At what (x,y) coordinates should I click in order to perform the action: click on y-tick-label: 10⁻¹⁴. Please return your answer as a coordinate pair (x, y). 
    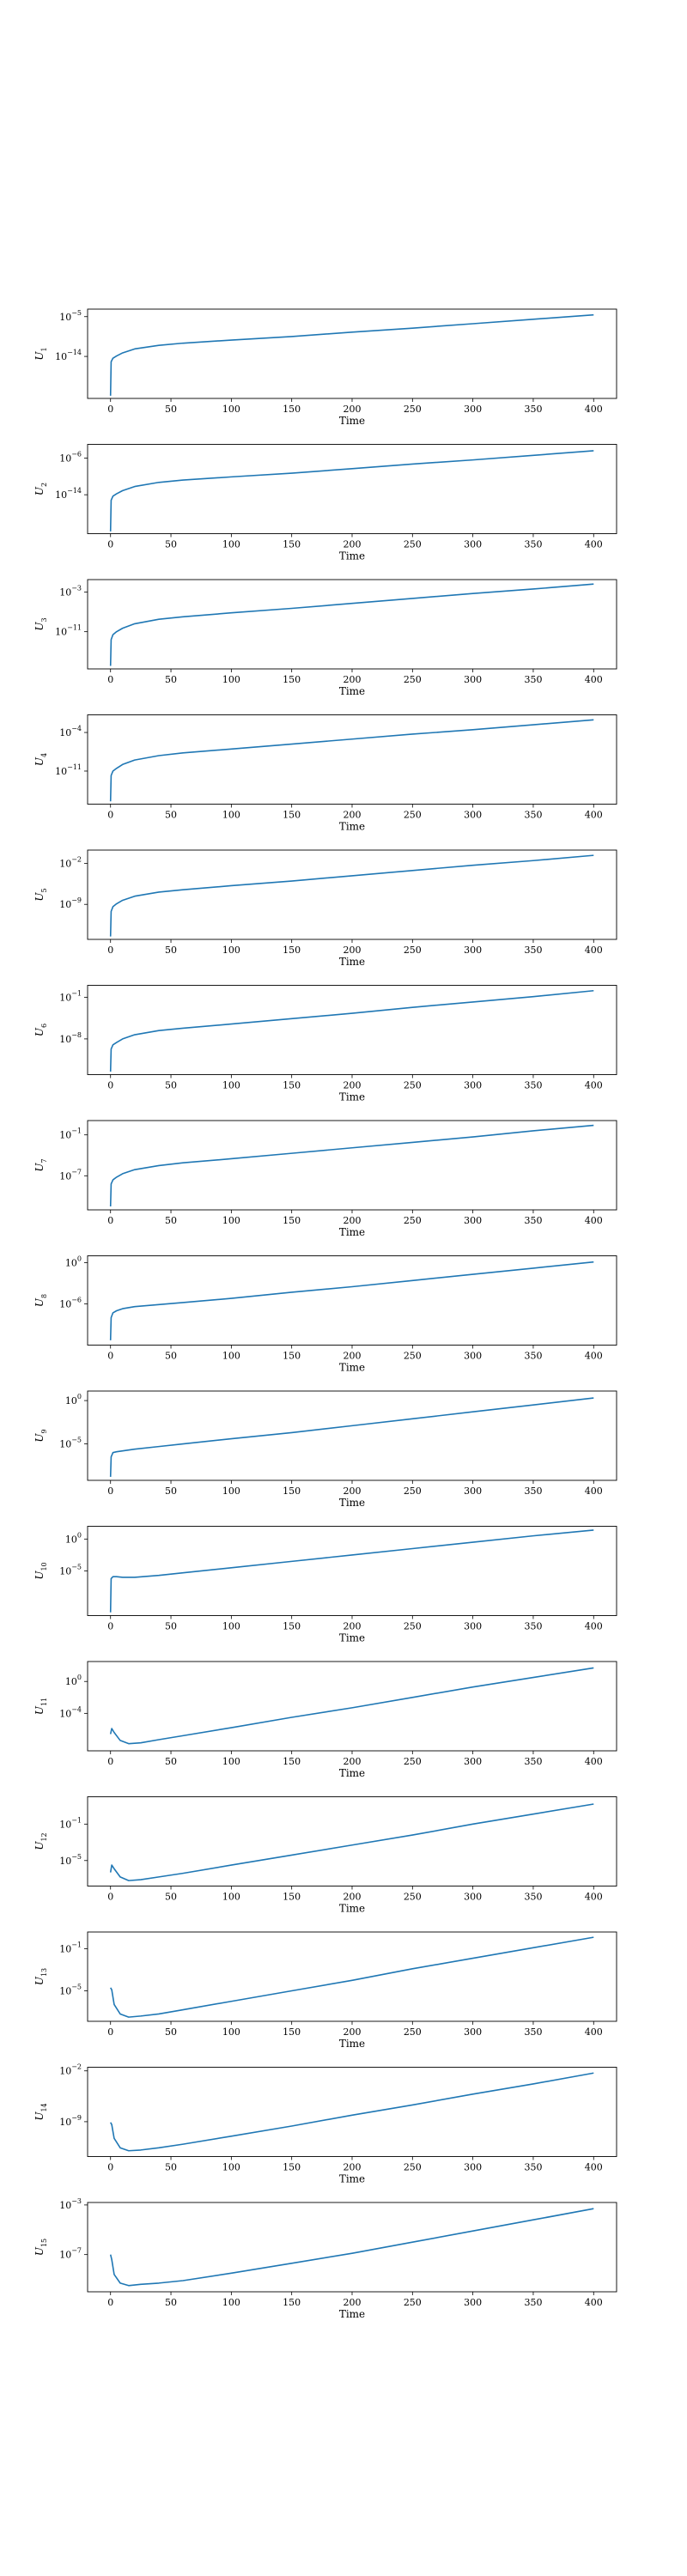
    Looking at the image, I should click on (68, 355).